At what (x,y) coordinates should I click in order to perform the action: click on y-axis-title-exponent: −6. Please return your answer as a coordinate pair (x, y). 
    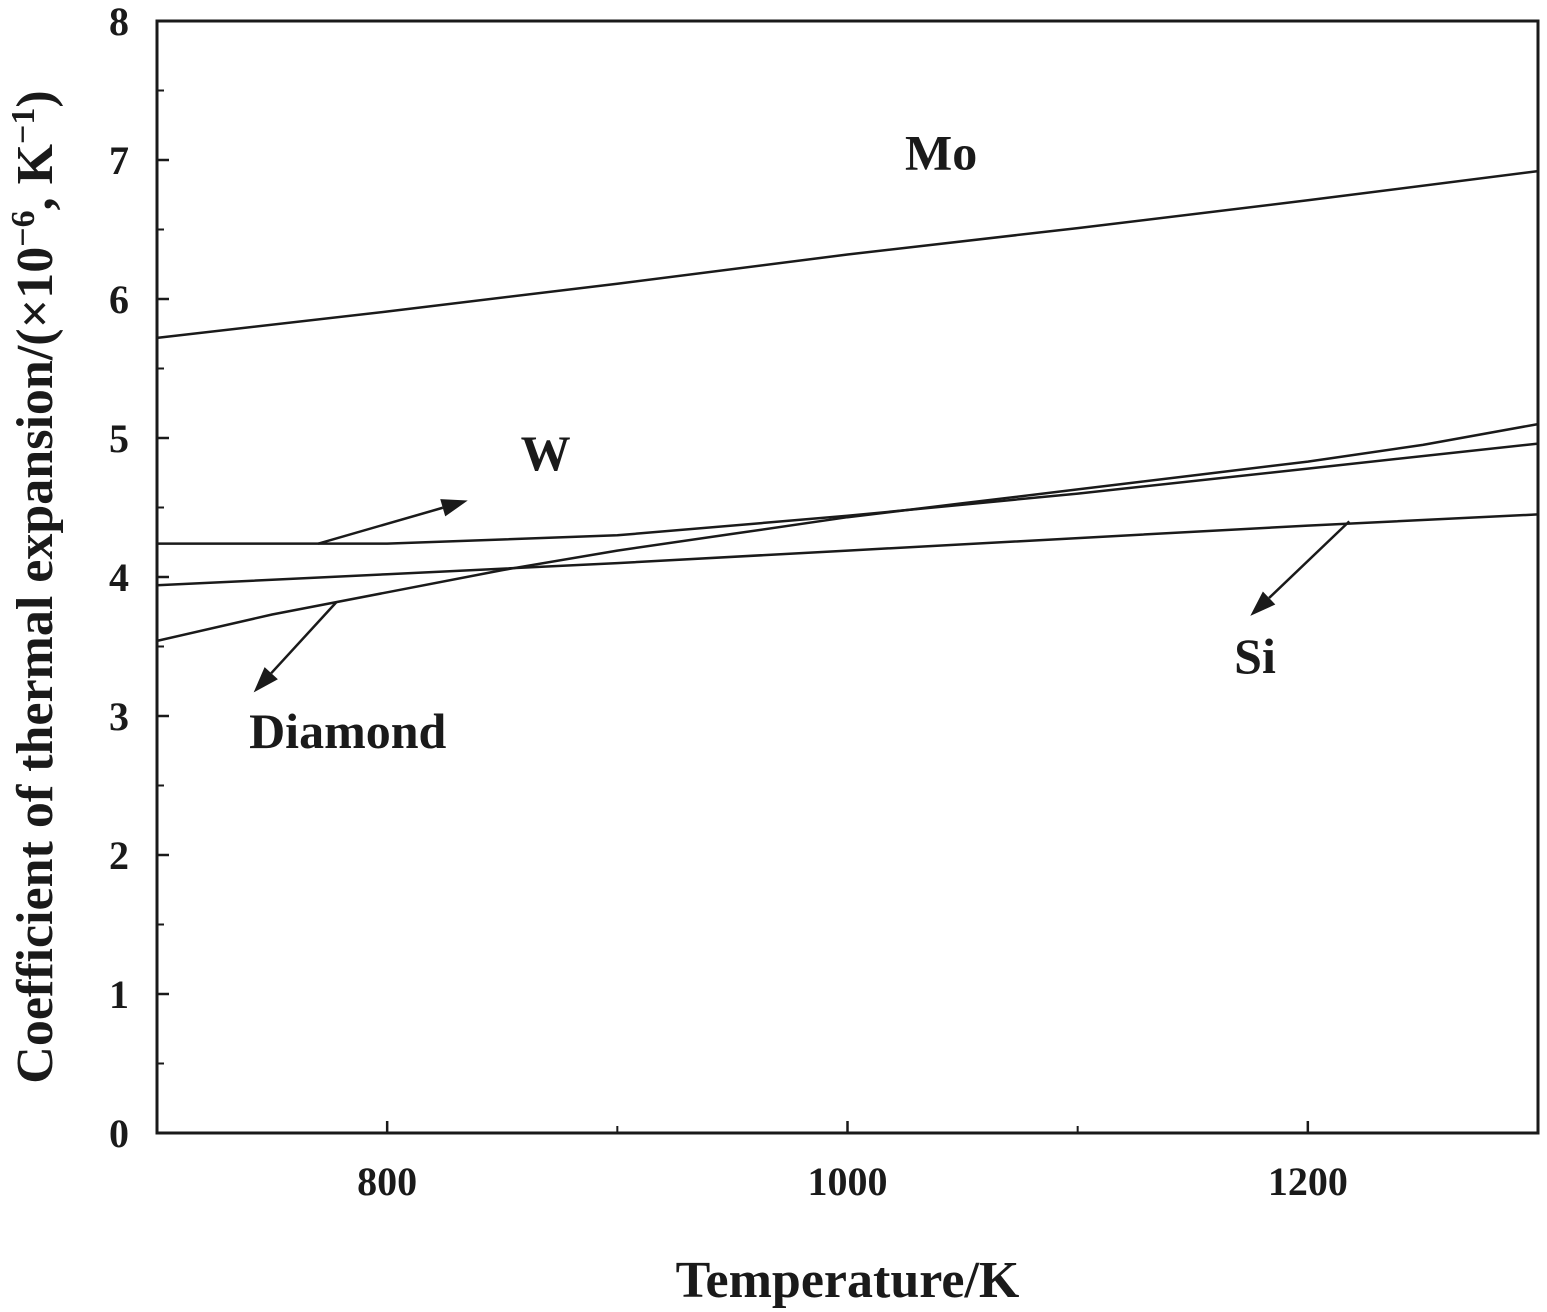
    Looking at the image, I should click on (23, 228).